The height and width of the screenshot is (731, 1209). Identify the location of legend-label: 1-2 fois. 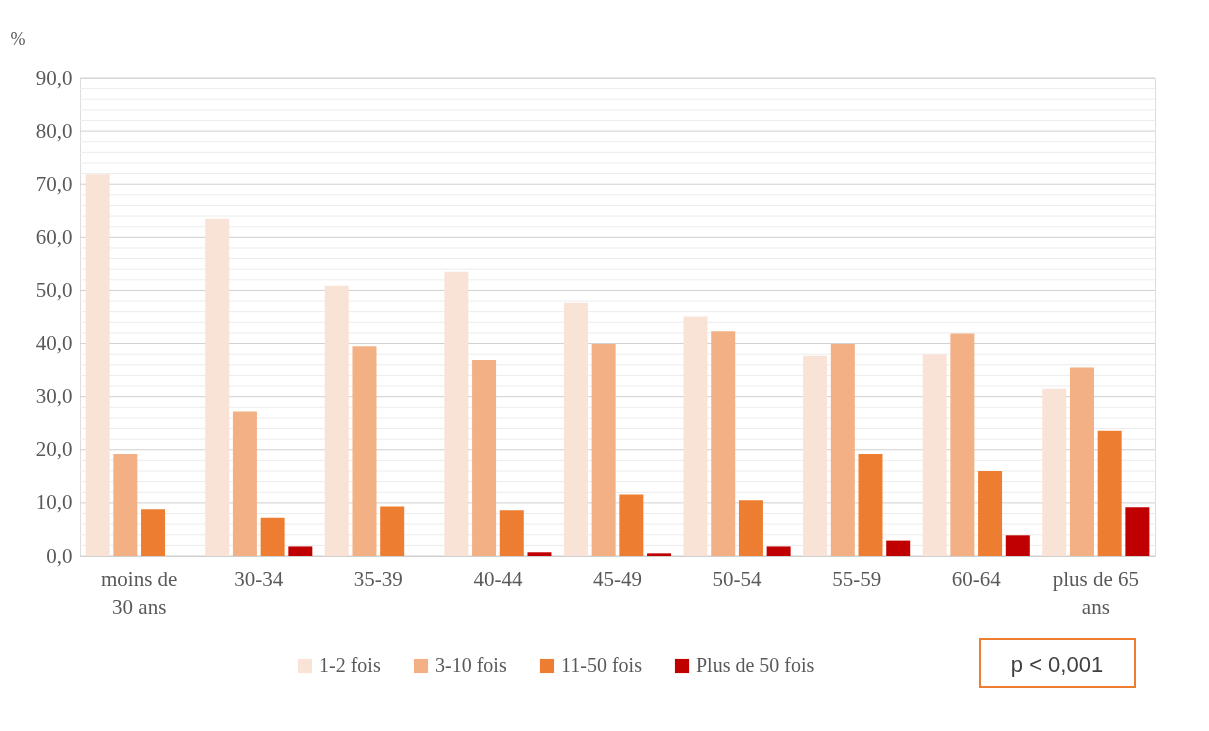
(350, 665).